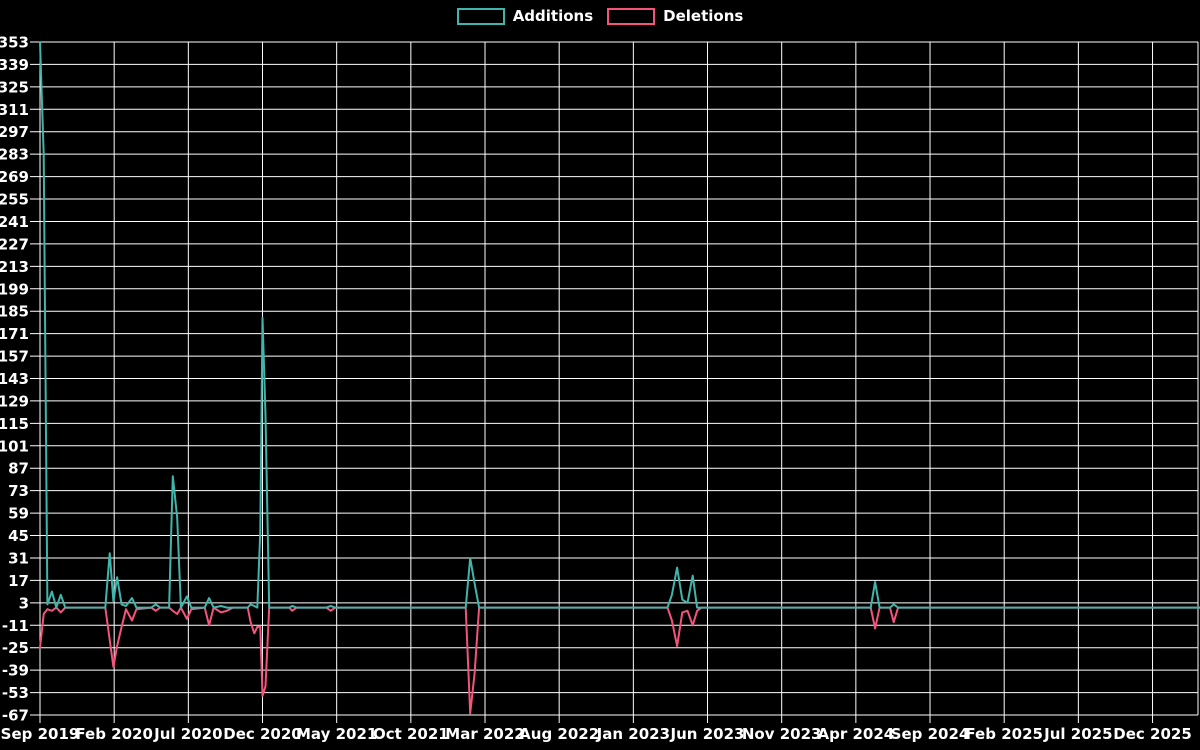 The height and width of the screenshot is (750, 1200). I want to click on x-tick-label: Dec 2025, so click(1152, 734).